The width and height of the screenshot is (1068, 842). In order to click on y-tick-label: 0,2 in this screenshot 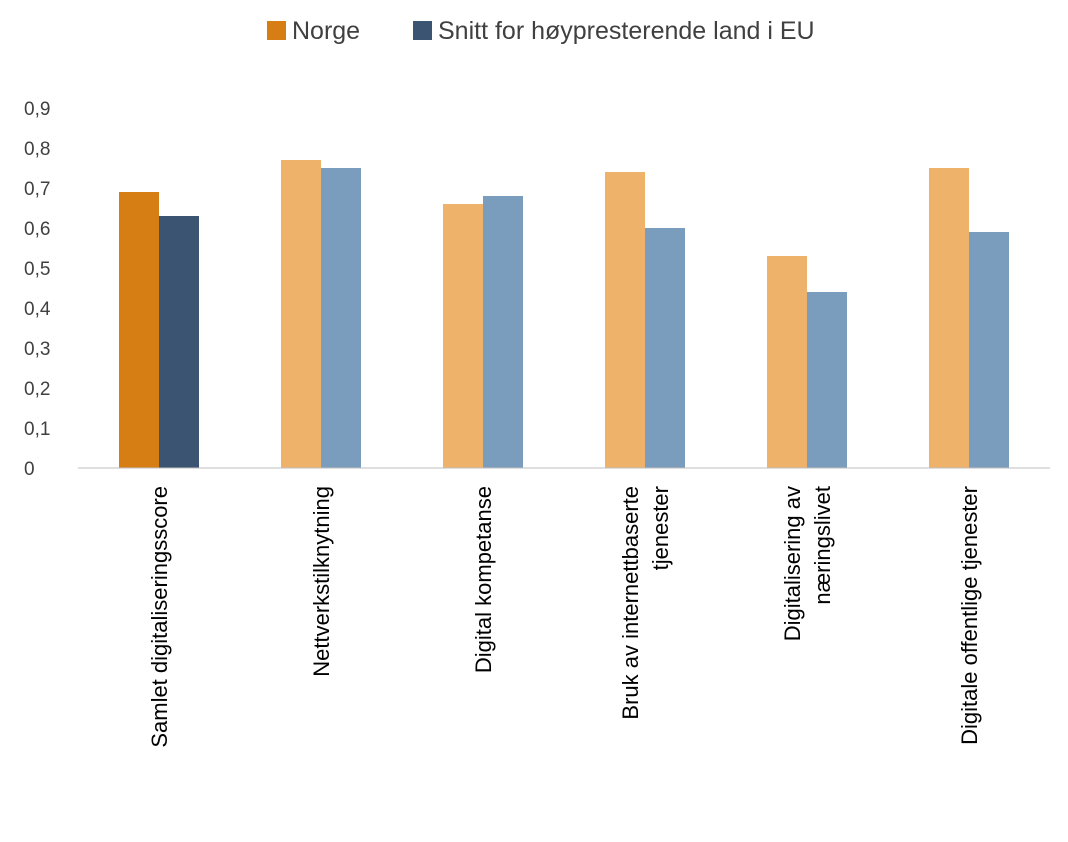, I will do `click(37, 389)`.